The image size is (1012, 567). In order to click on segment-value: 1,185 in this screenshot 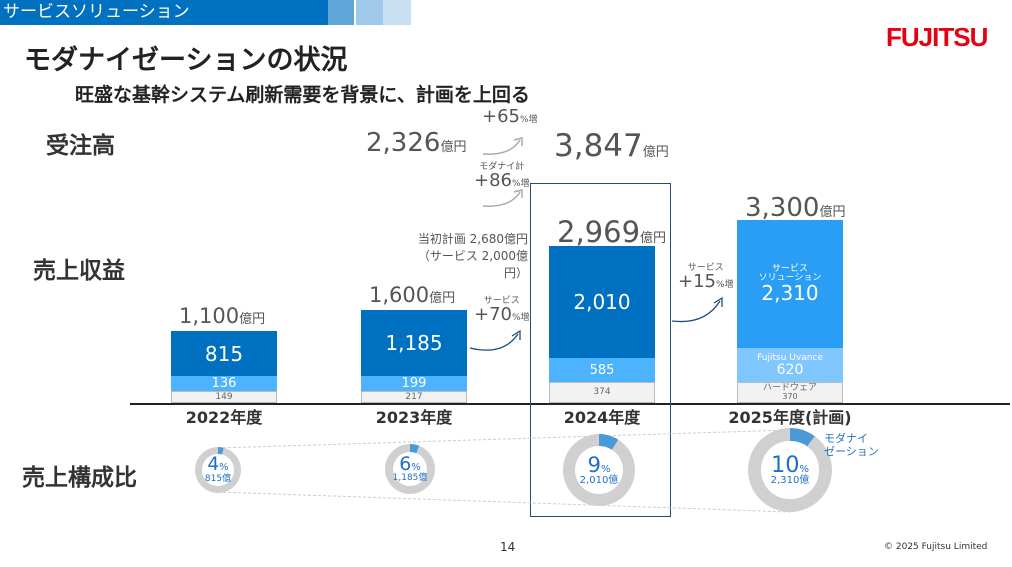, I will do `click(414, 343)`.